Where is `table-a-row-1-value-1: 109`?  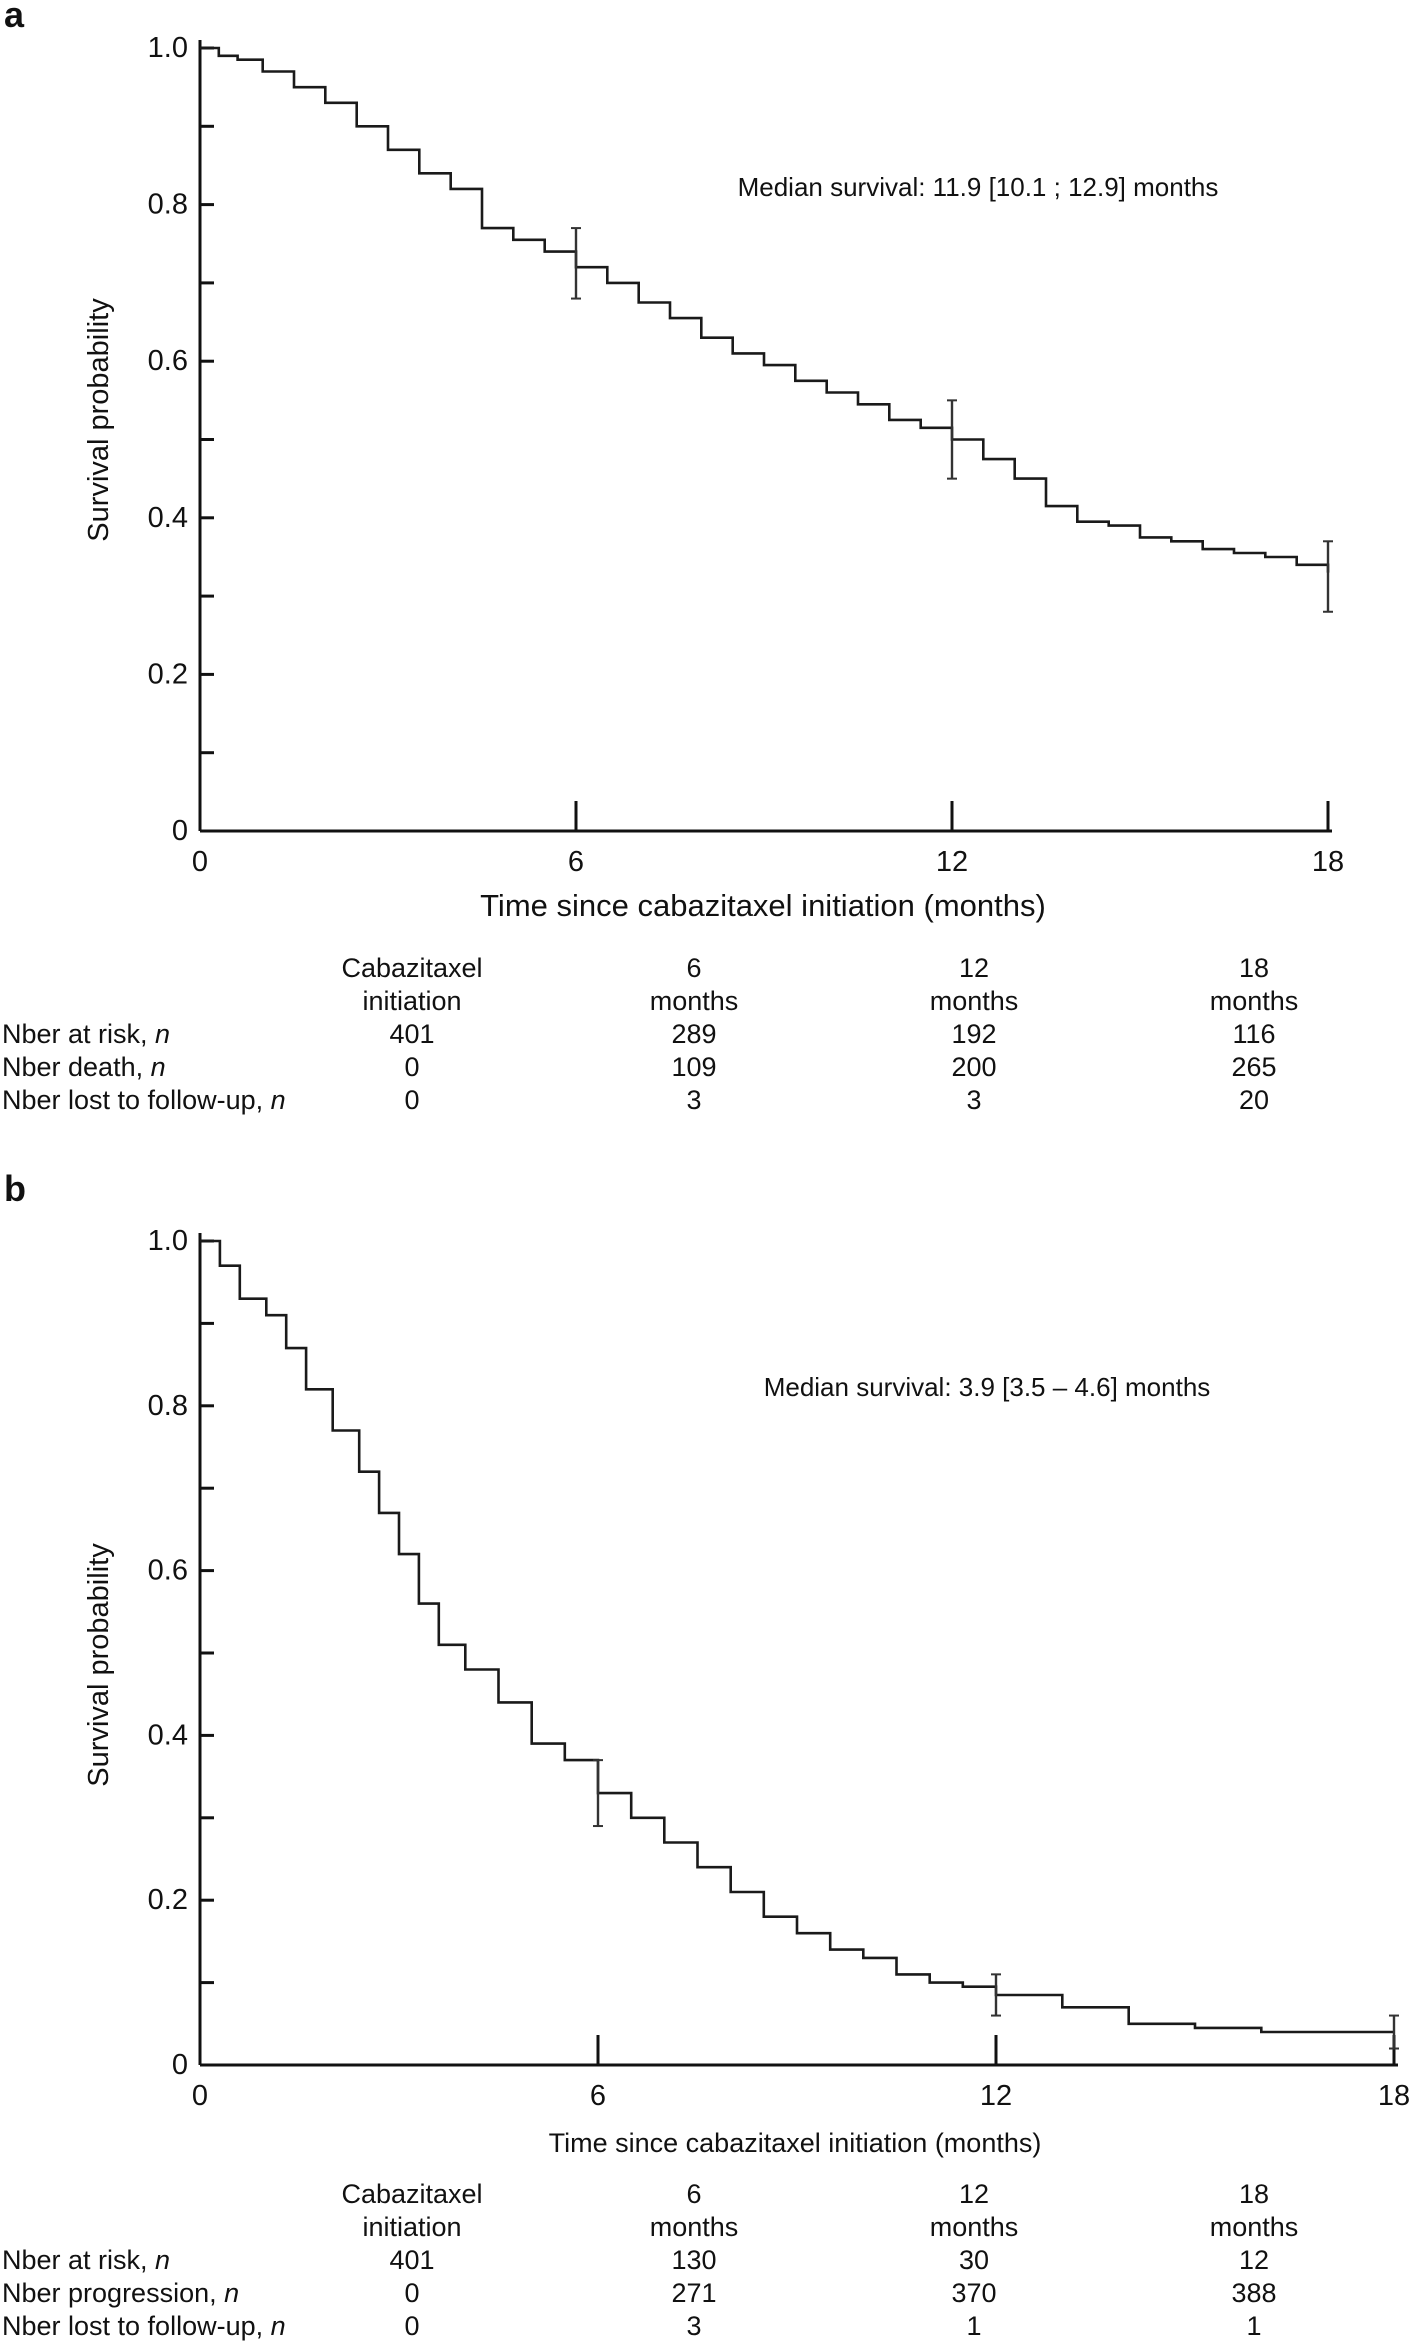 table-a-row-1-value-1: 109 is located at coordinates (694, 1067).